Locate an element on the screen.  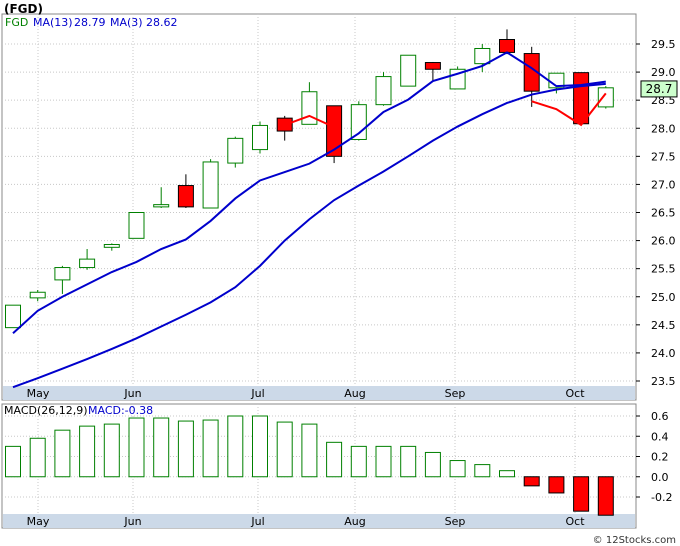
macd-y-tick-label: 0.6 is located at coordinates (660, 416).